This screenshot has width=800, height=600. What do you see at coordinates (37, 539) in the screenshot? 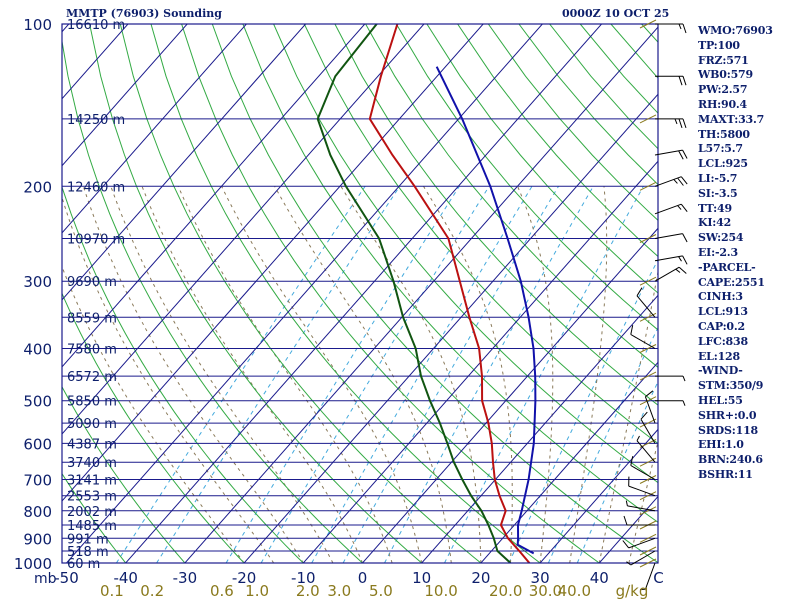
I see `pressure-tick-label: 900` at bounding box center [37, 539].